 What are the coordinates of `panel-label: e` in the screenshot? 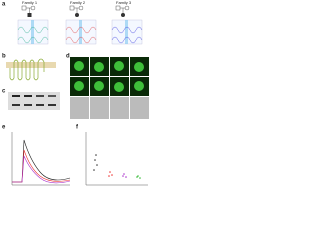 It's located at (4, 128).